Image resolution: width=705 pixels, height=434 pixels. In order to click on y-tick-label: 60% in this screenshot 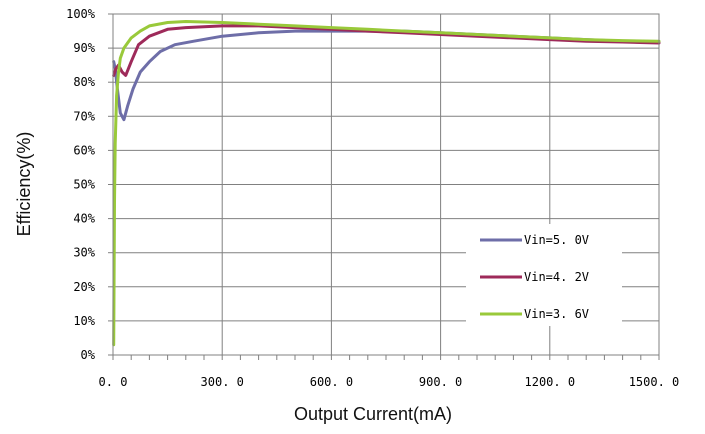, I will do `click(84, 150)`.